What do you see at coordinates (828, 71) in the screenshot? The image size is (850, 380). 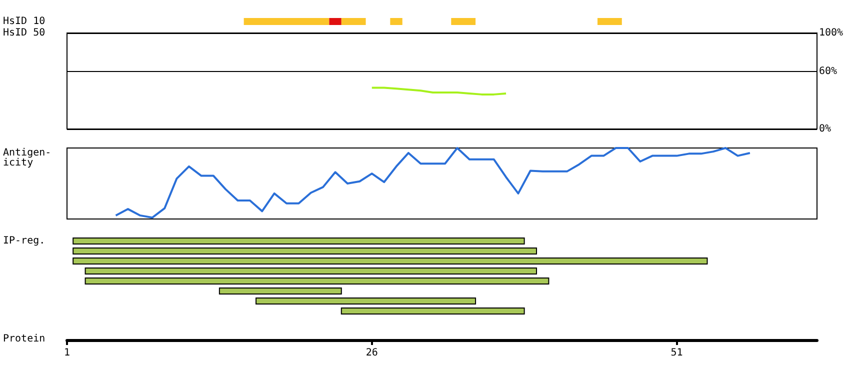 I see `y-tick-label: 60%` at bounding box center [828, 71].